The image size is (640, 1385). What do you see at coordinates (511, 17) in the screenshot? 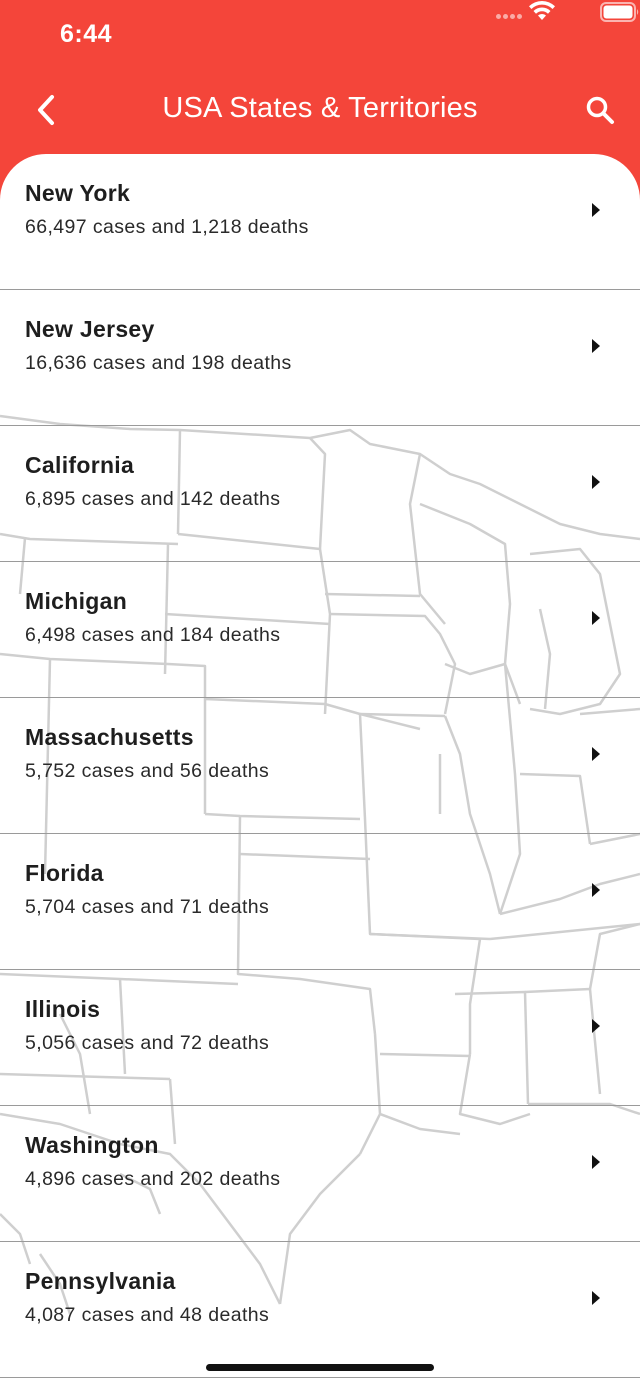
I see `cellular-signal-icon` at bounding box center [511, 17].